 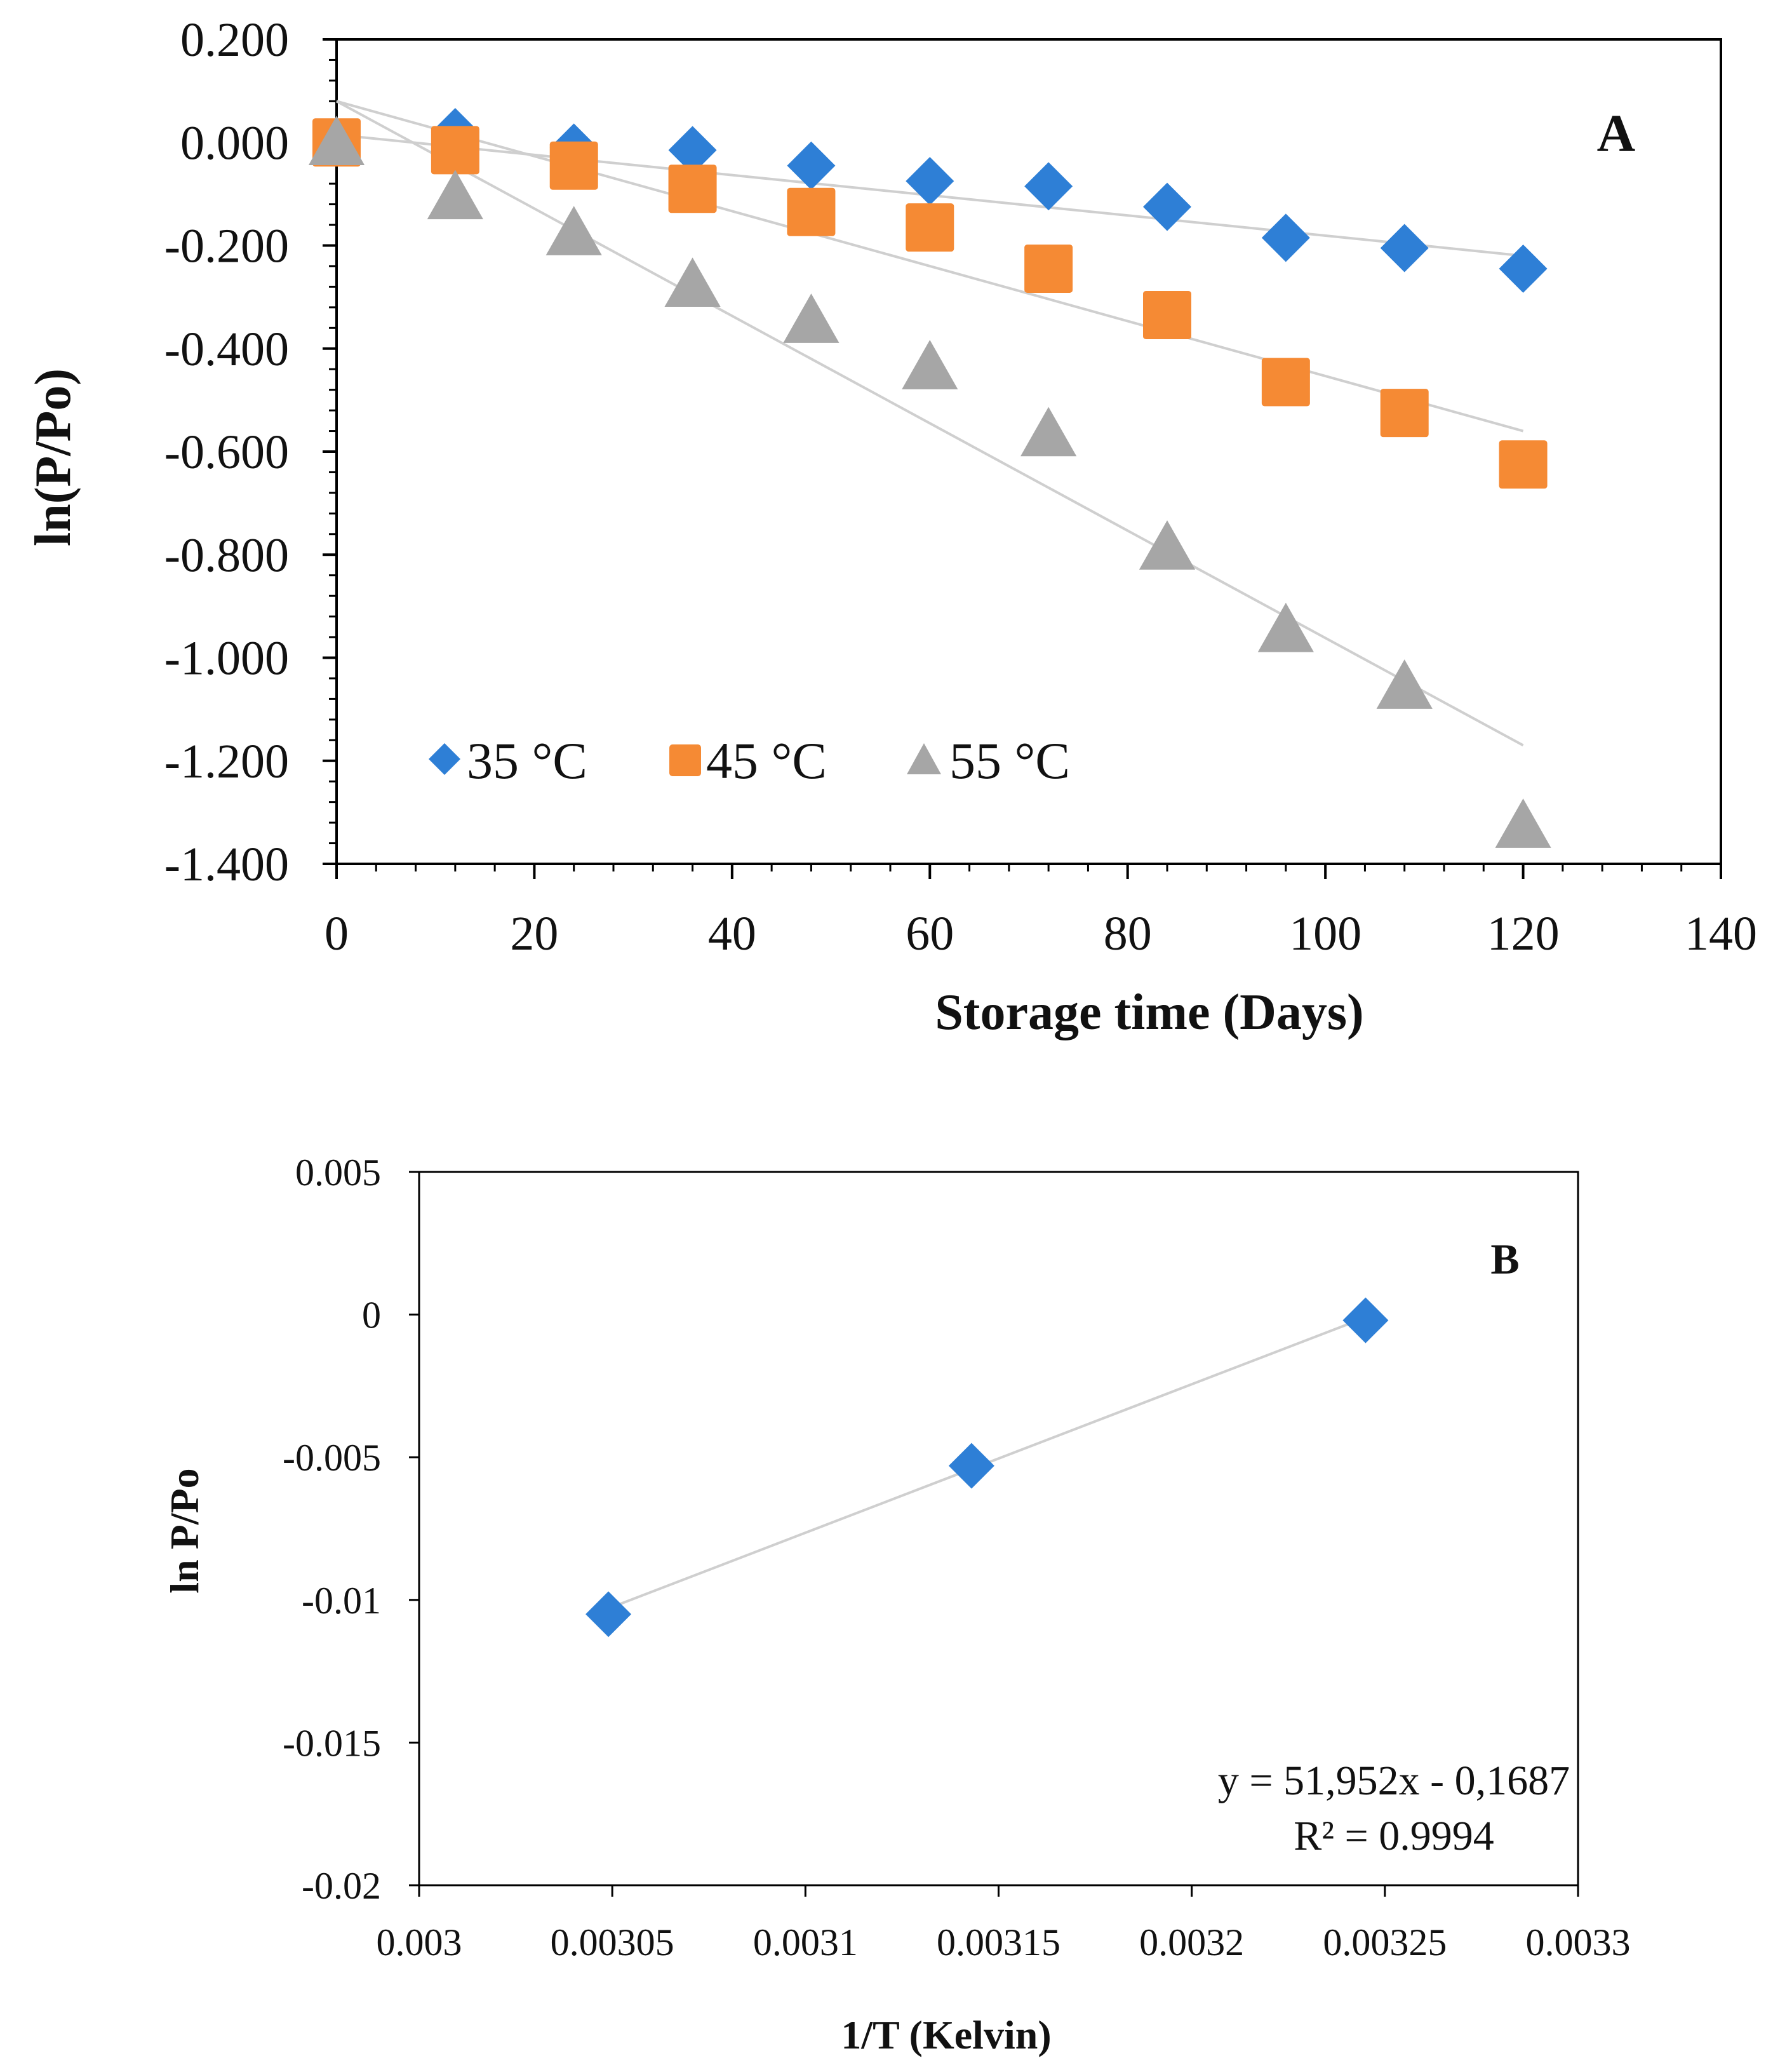 I want to click on chart-a-x-tick-label: 0, so click(x=336, y=933).